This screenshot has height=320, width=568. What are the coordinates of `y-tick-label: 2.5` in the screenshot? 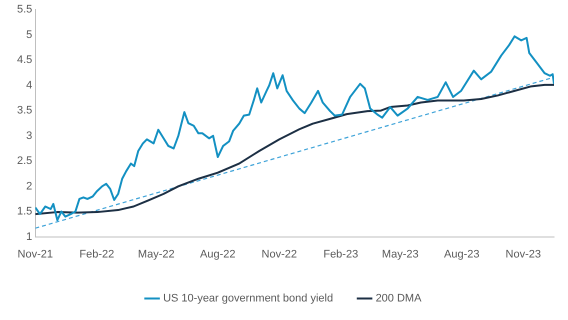 It's located at (24, 161).